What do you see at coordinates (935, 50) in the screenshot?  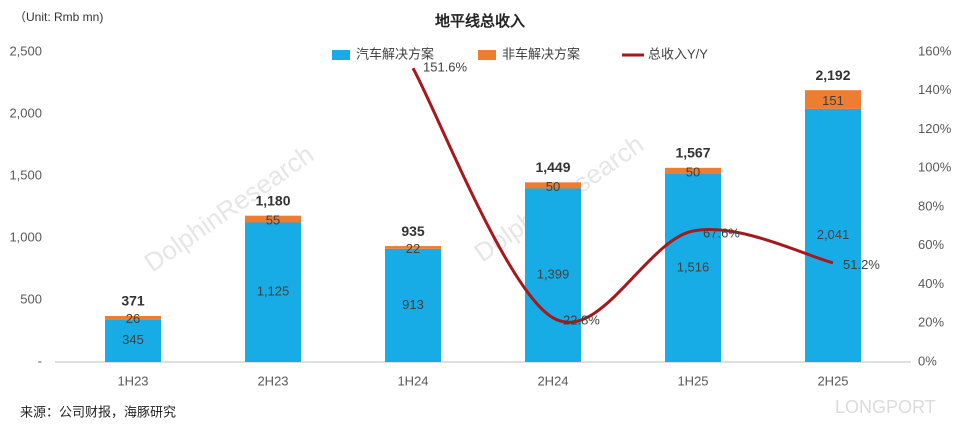 I see `y-tick-label: 160%` at bounding box center [935, 50].